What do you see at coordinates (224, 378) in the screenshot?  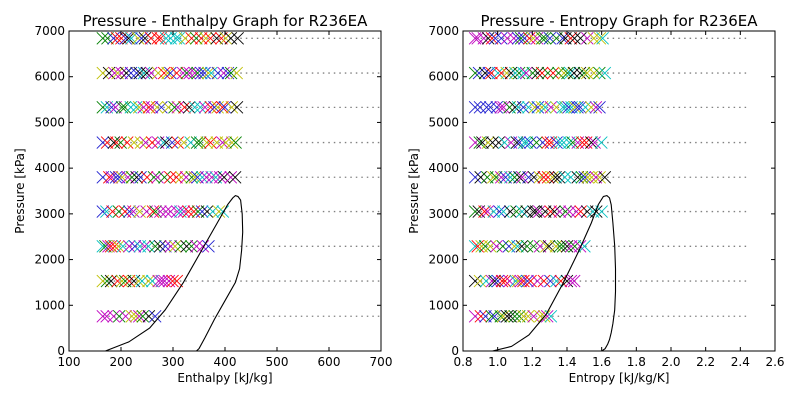 I see `x-axis-label: Enthalpy [kJ/kg]` at bounding box center [224, 378].